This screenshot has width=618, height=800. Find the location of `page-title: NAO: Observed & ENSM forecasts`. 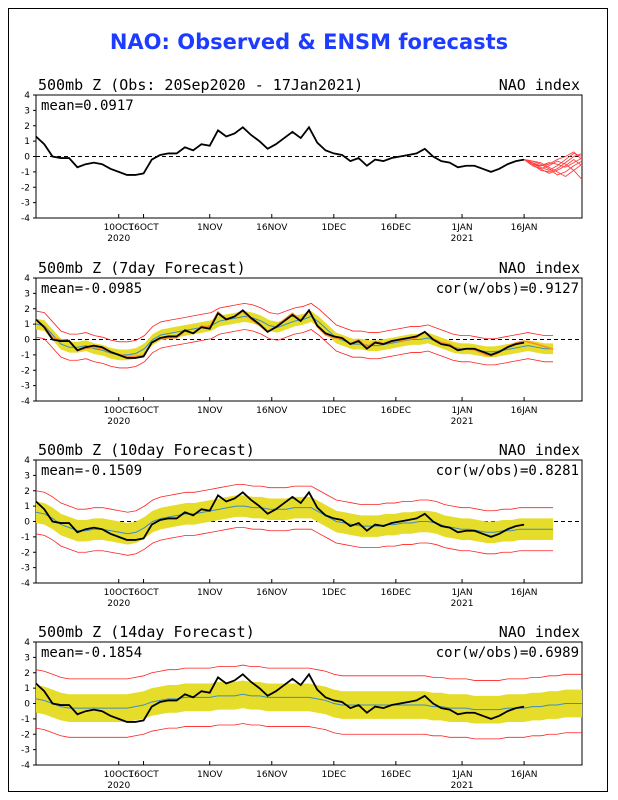

page-title: NAO: Observed & ENSM forecasts is located at coordinates (309, 42).